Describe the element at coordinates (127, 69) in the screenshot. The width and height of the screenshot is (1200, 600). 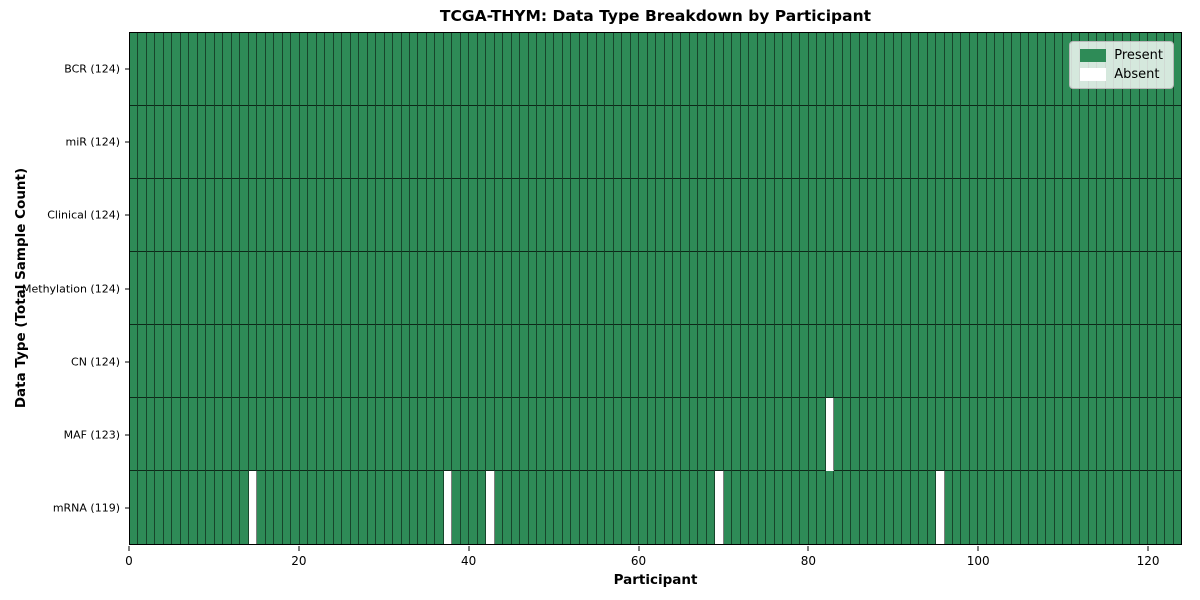
I see `y-tick-mark` at that location.